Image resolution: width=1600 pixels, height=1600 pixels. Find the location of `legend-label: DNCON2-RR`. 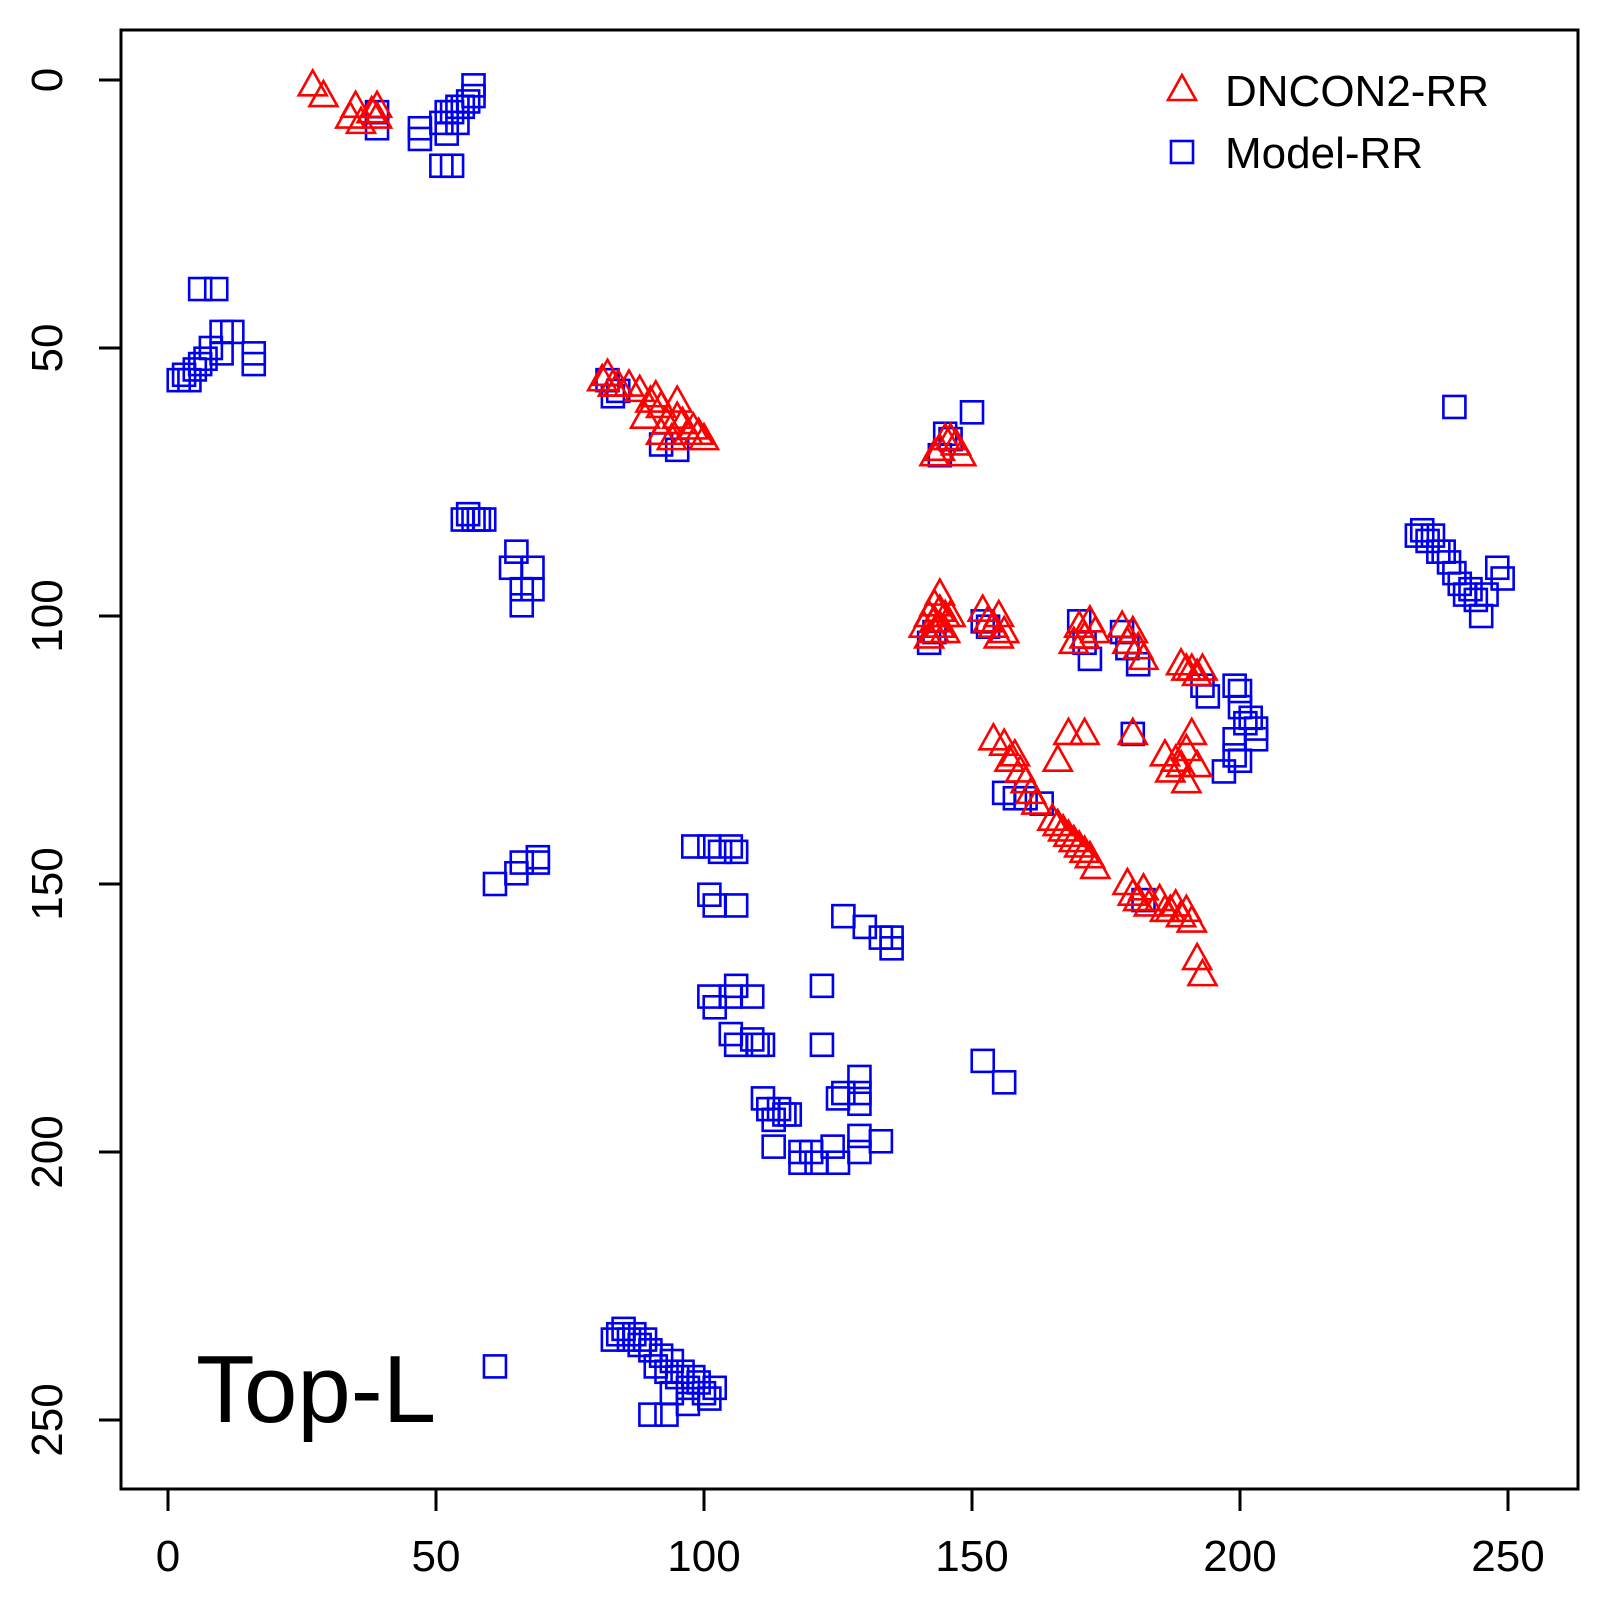

legend-label: DNCON2-RR is located at coordinates (1357, 91).